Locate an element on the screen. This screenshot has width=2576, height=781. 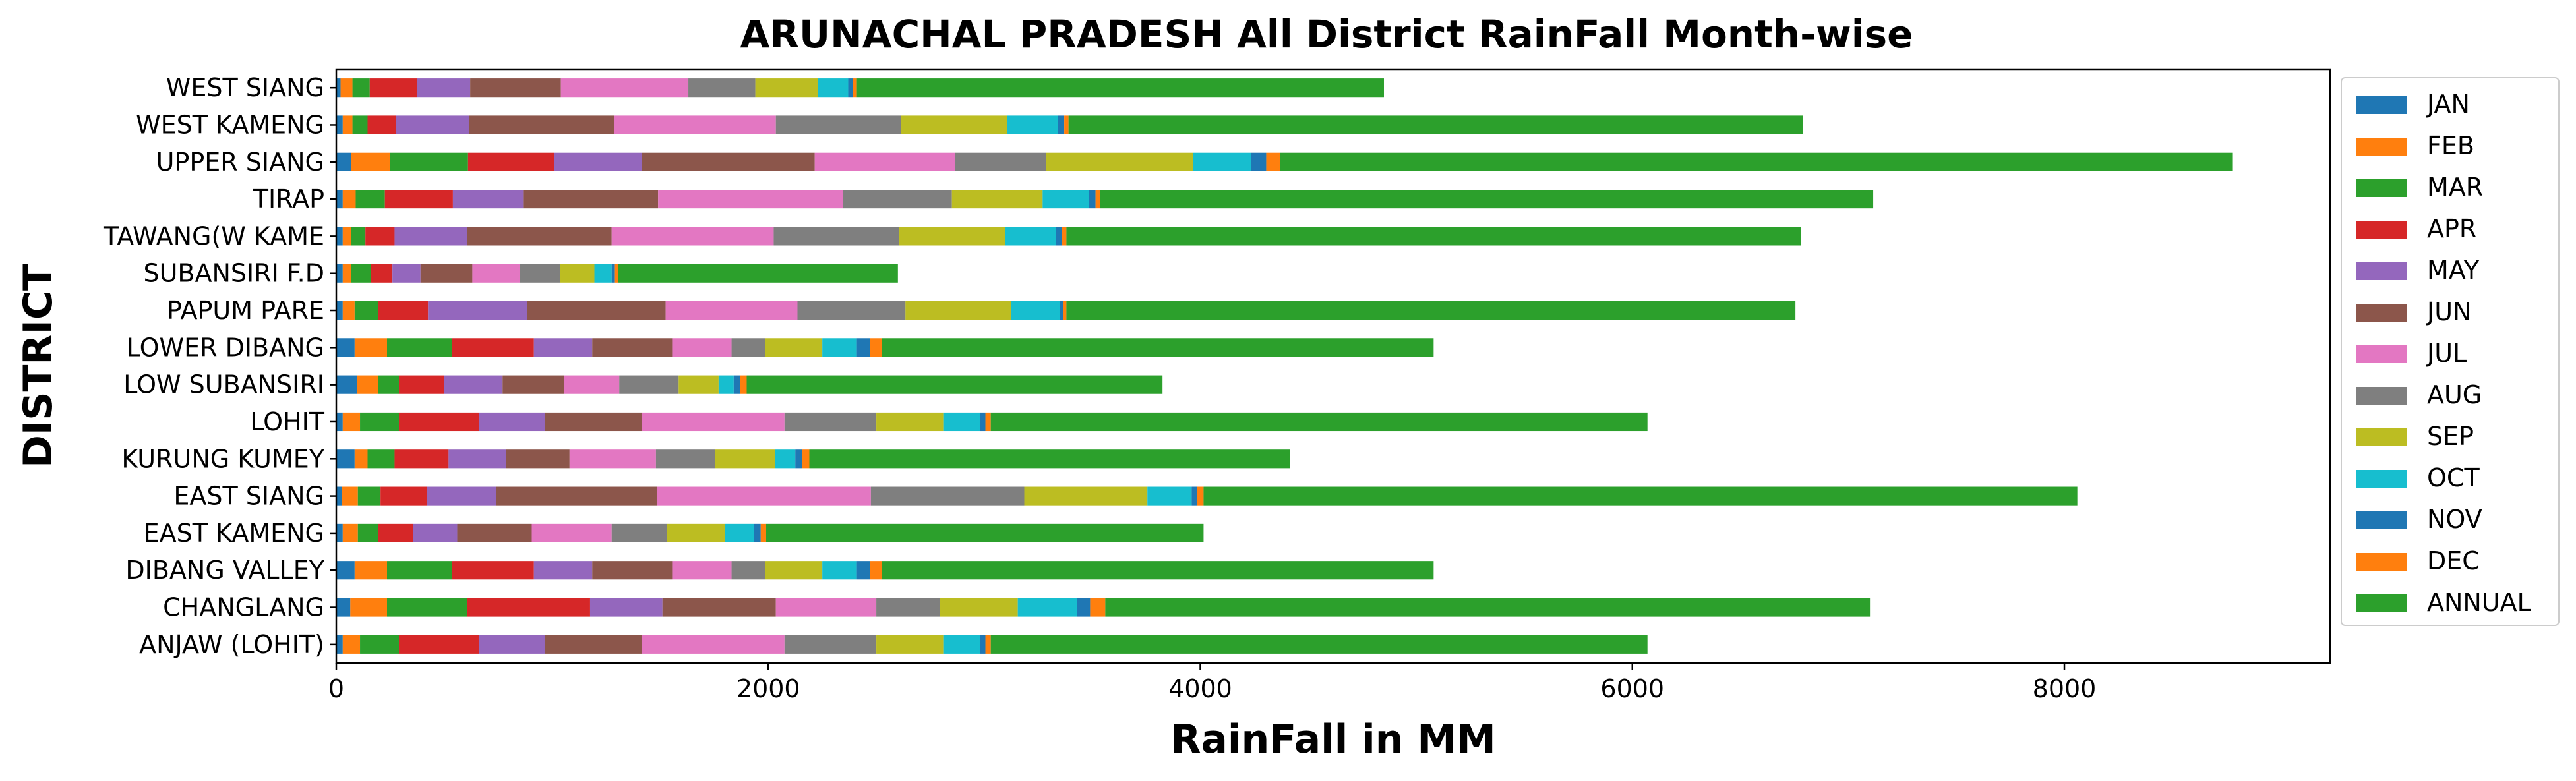
legend-label: JUL is located at coordinates (2446, 353).